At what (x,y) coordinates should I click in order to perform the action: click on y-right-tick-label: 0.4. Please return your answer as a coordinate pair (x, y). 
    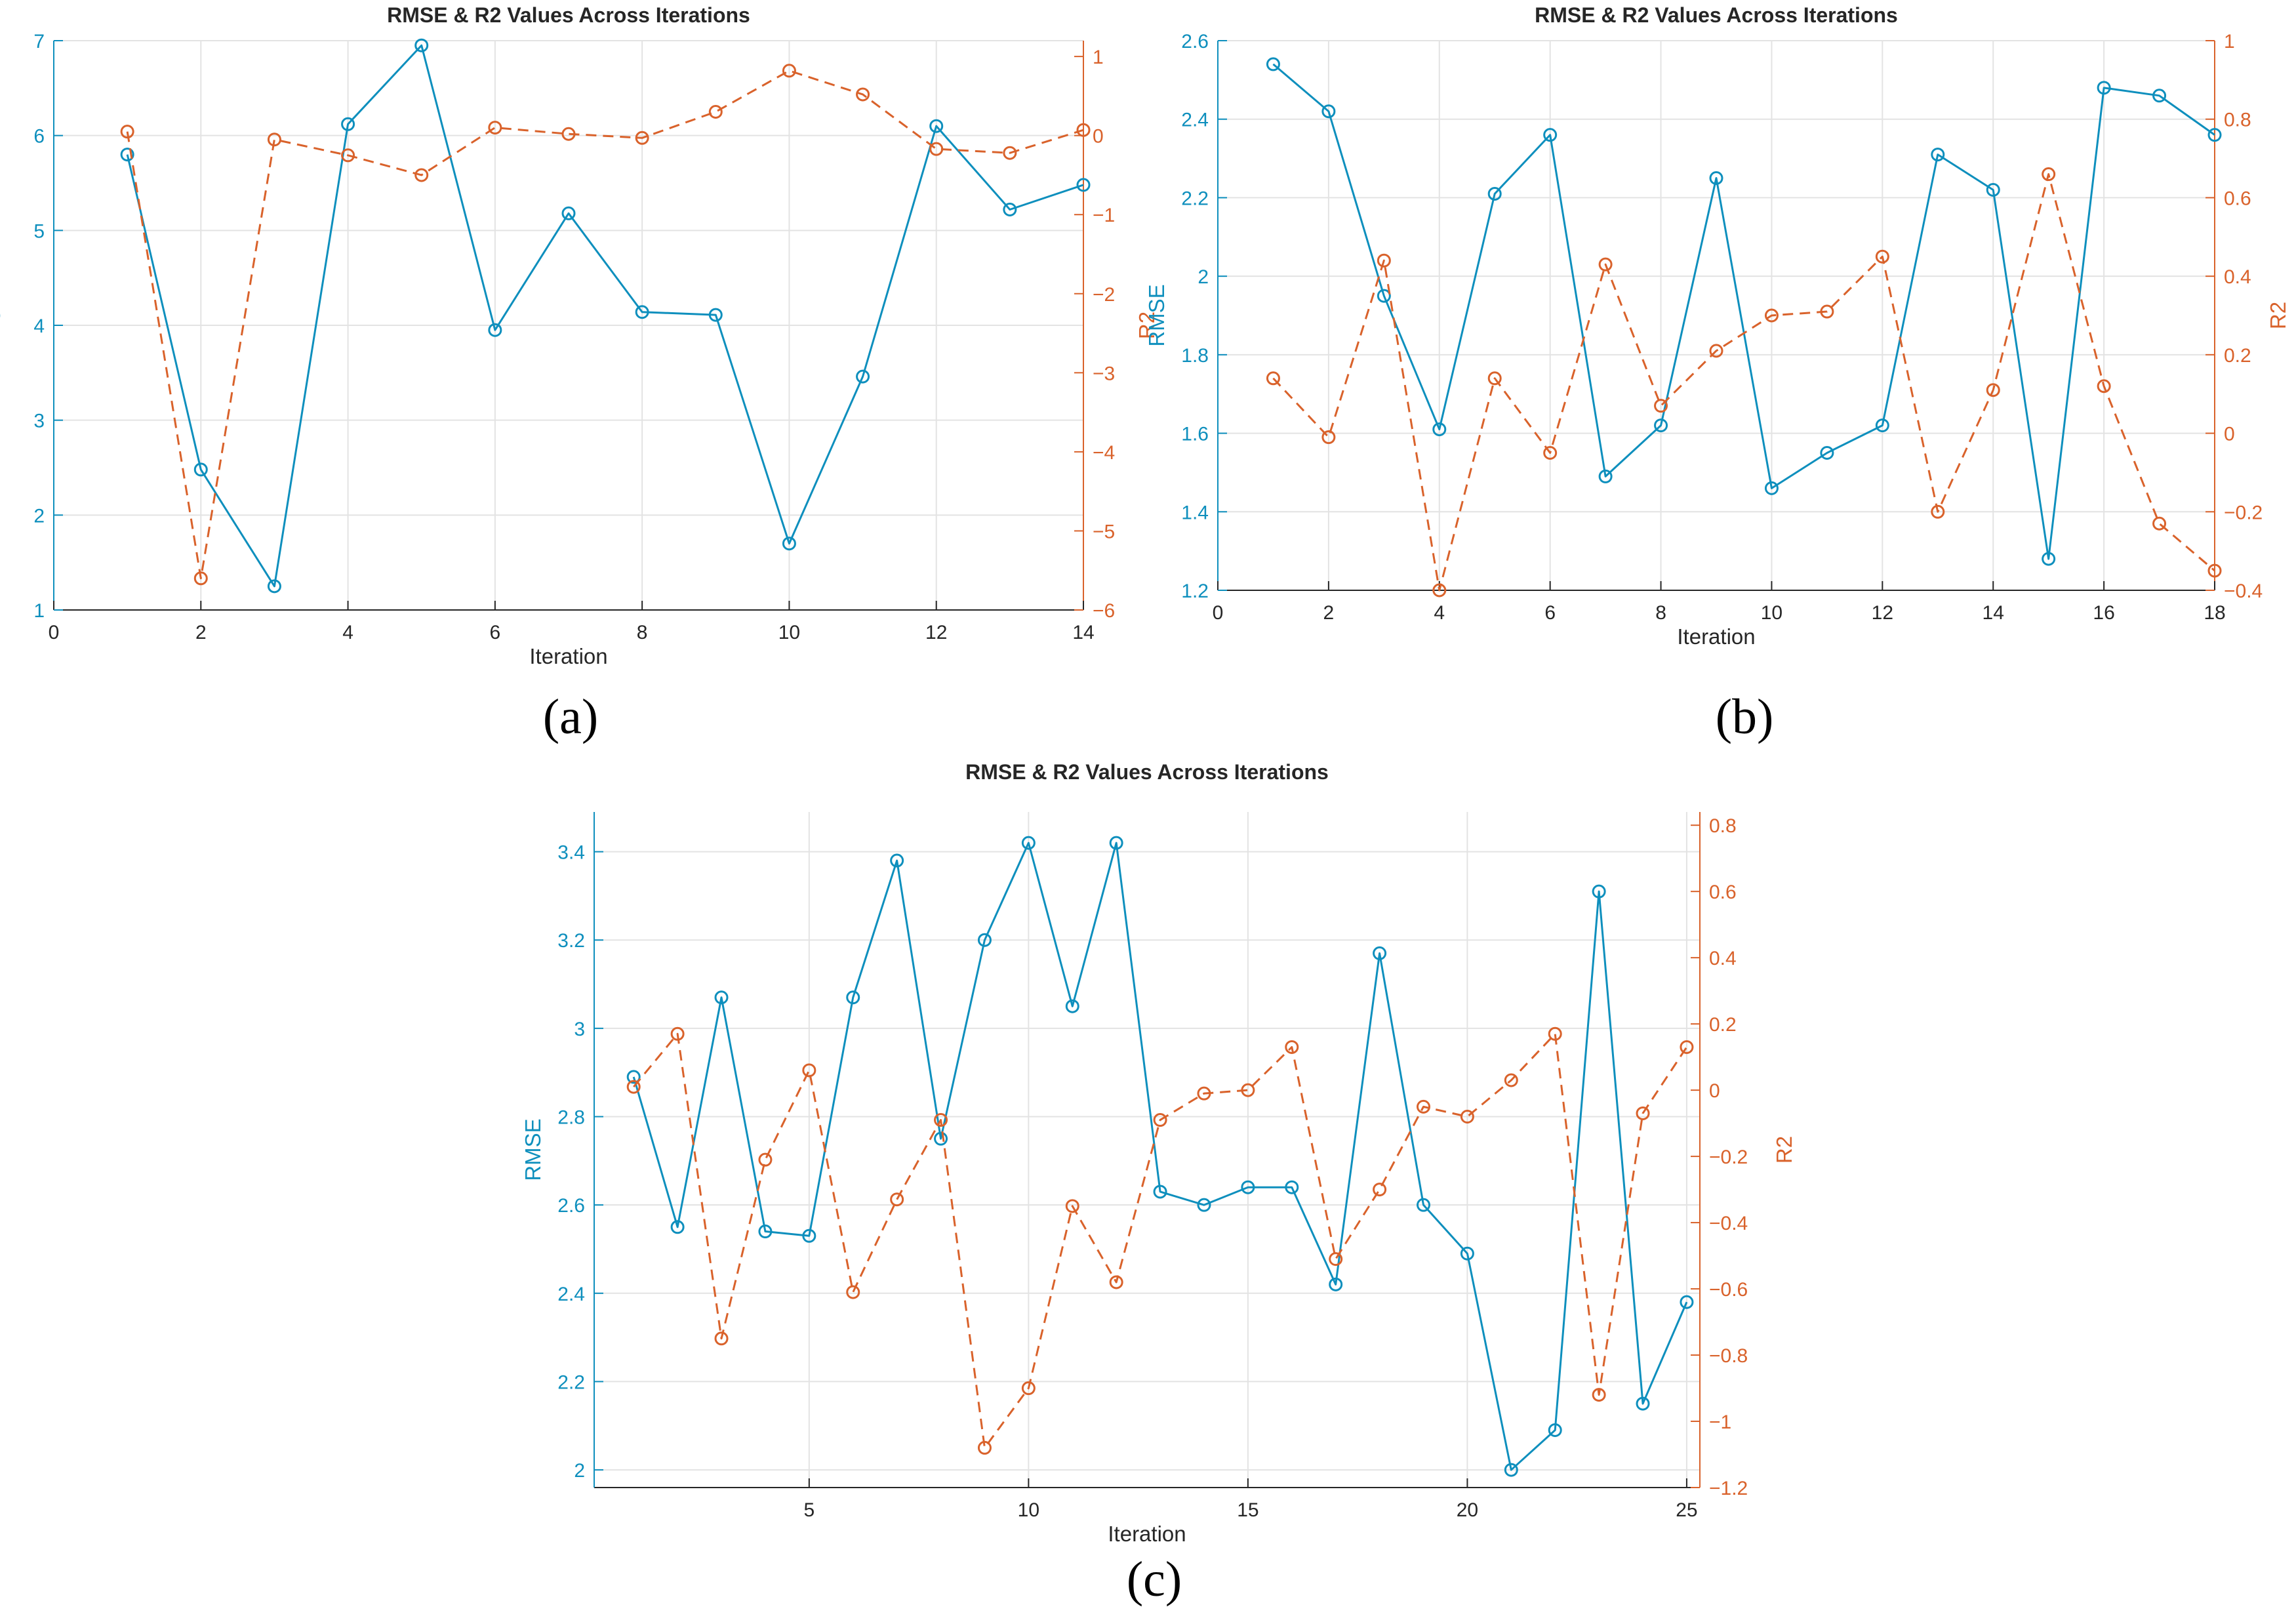
    Looking at the image, I should click on (2238, 277).